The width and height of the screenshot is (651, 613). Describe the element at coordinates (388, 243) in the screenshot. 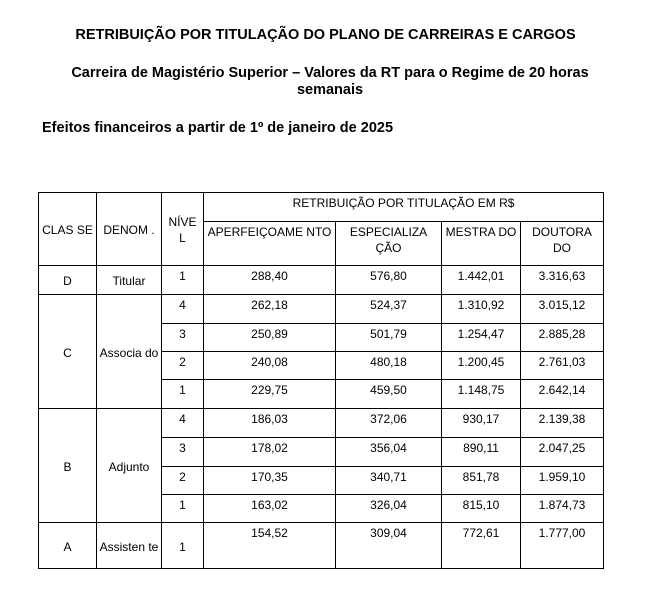

I see `header-especializacao: ESPECIALIZA ÇÃO` at that location.